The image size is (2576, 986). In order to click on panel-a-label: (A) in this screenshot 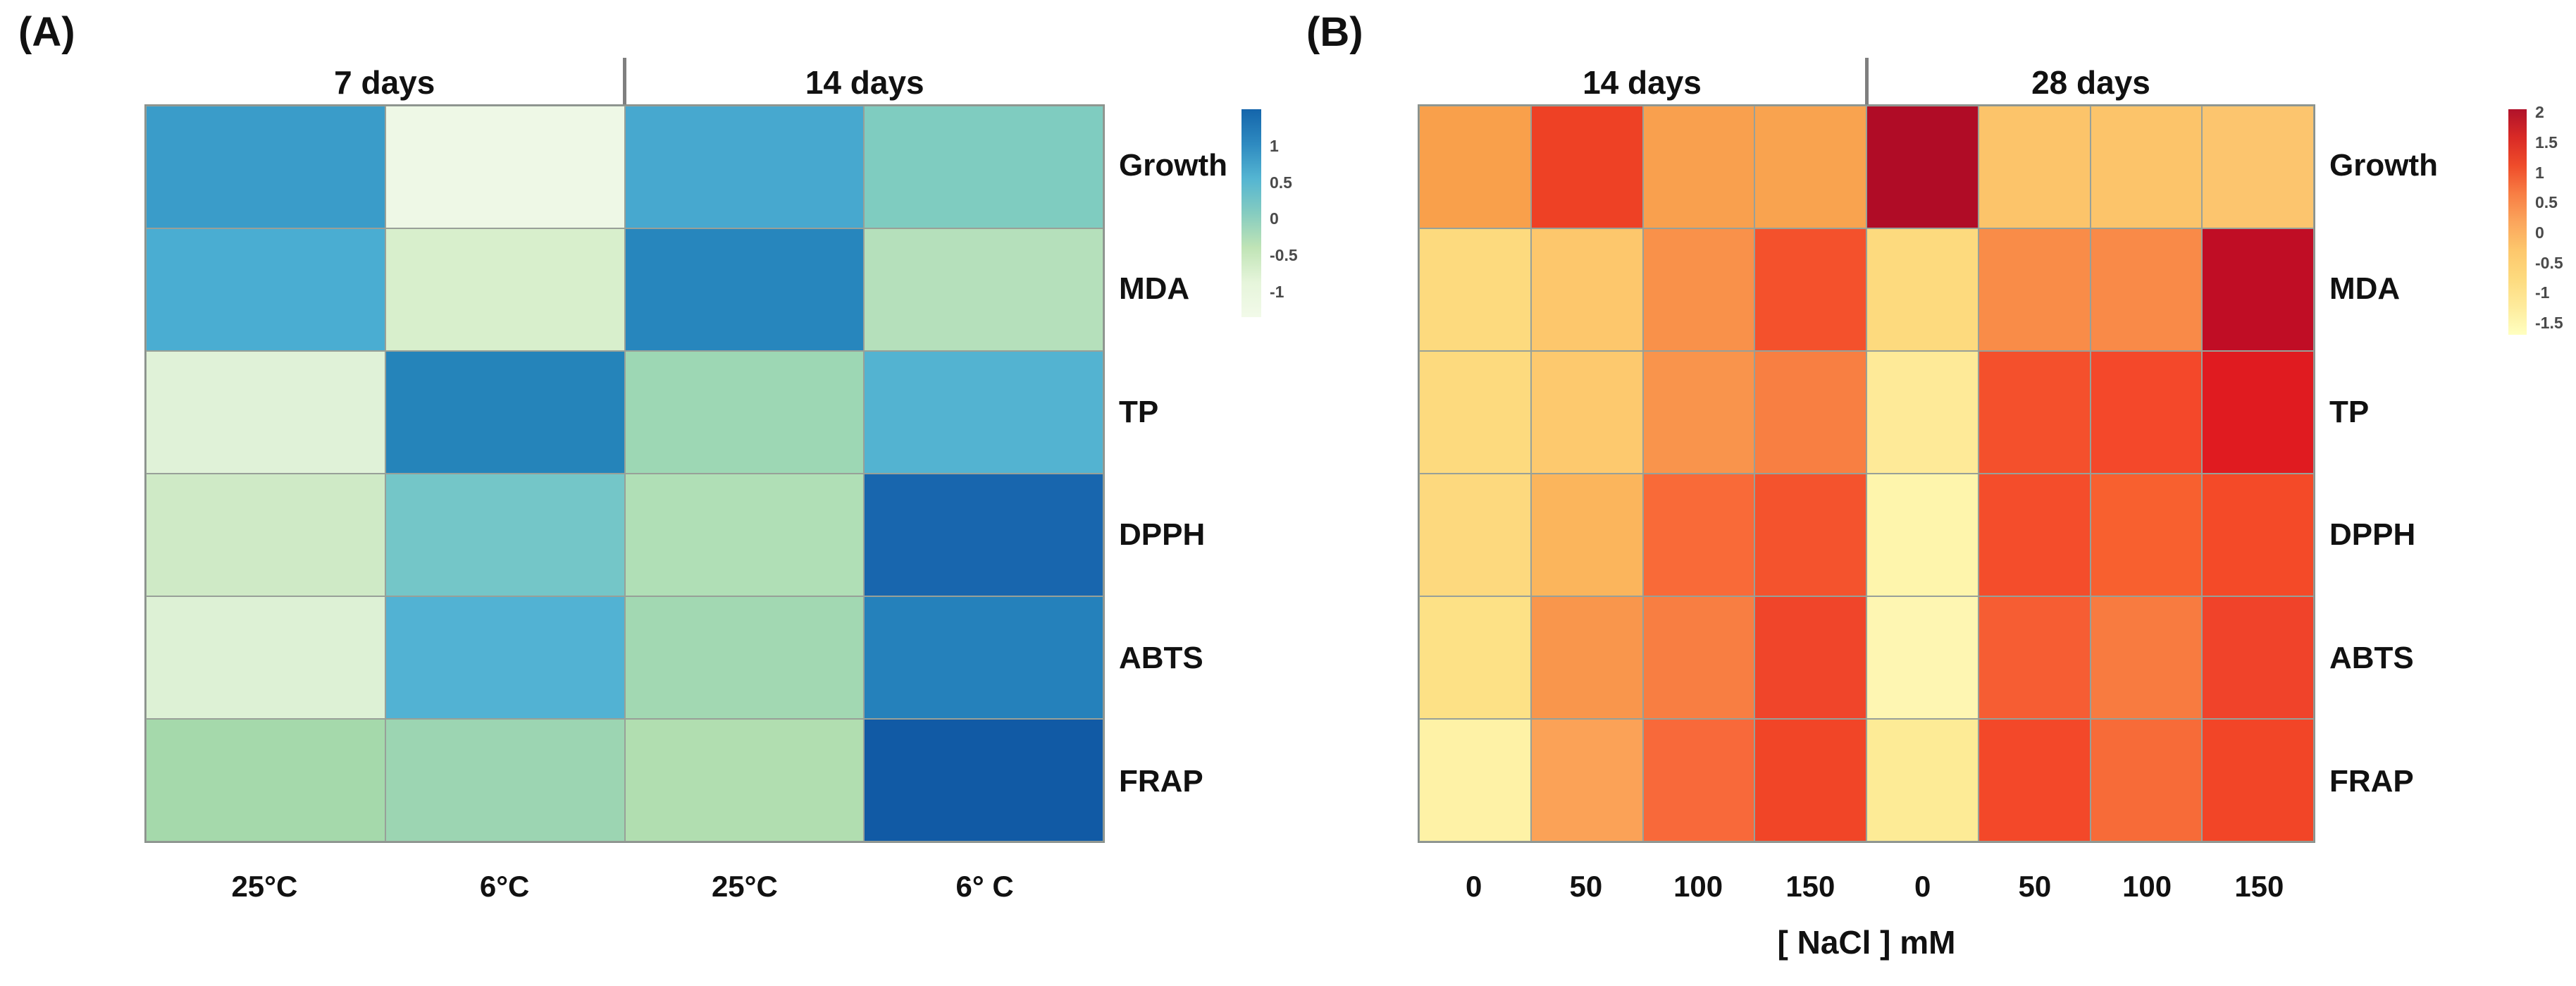, I will do `click(46, 32)`.